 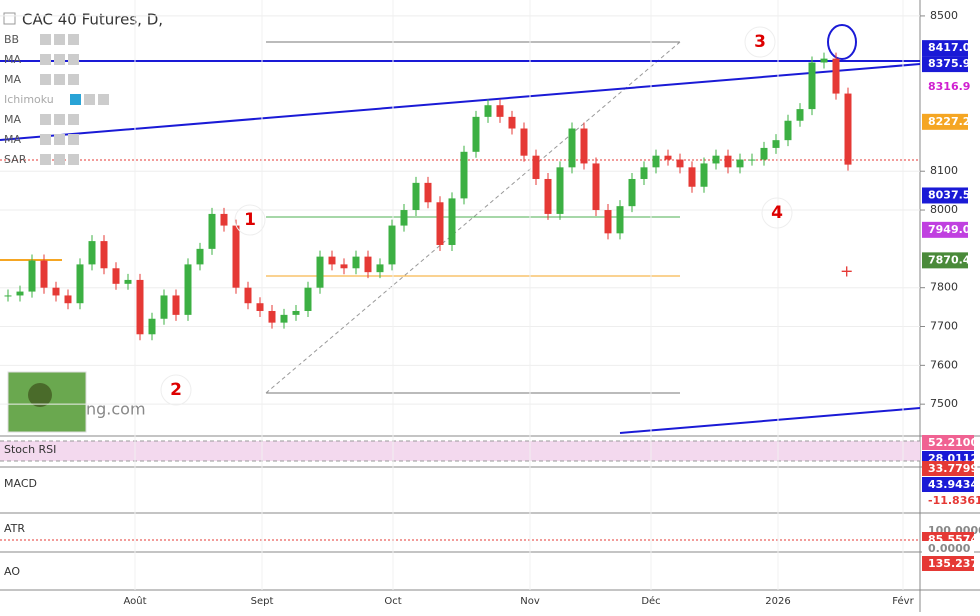 What do you see at coordinates (949, 259) in the screenshot?
I see `price-label: 7870.4` at bounding box center [949, 259].